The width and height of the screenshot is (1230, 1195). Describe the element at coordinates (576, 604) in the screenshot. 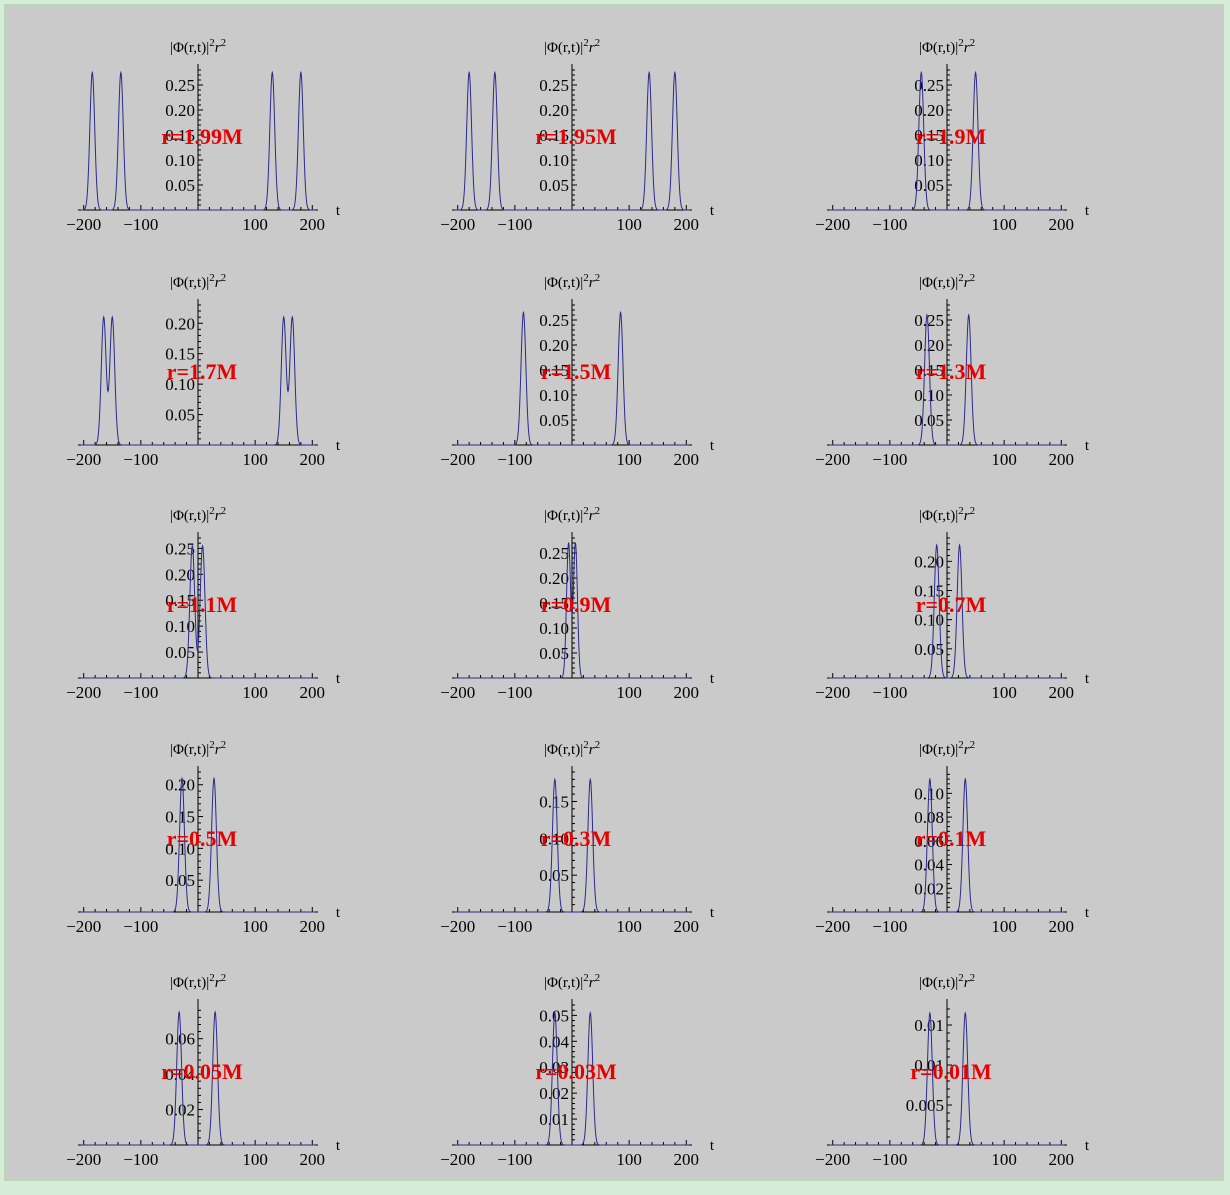

I see `r-annotation: r=0.9M` at that location.